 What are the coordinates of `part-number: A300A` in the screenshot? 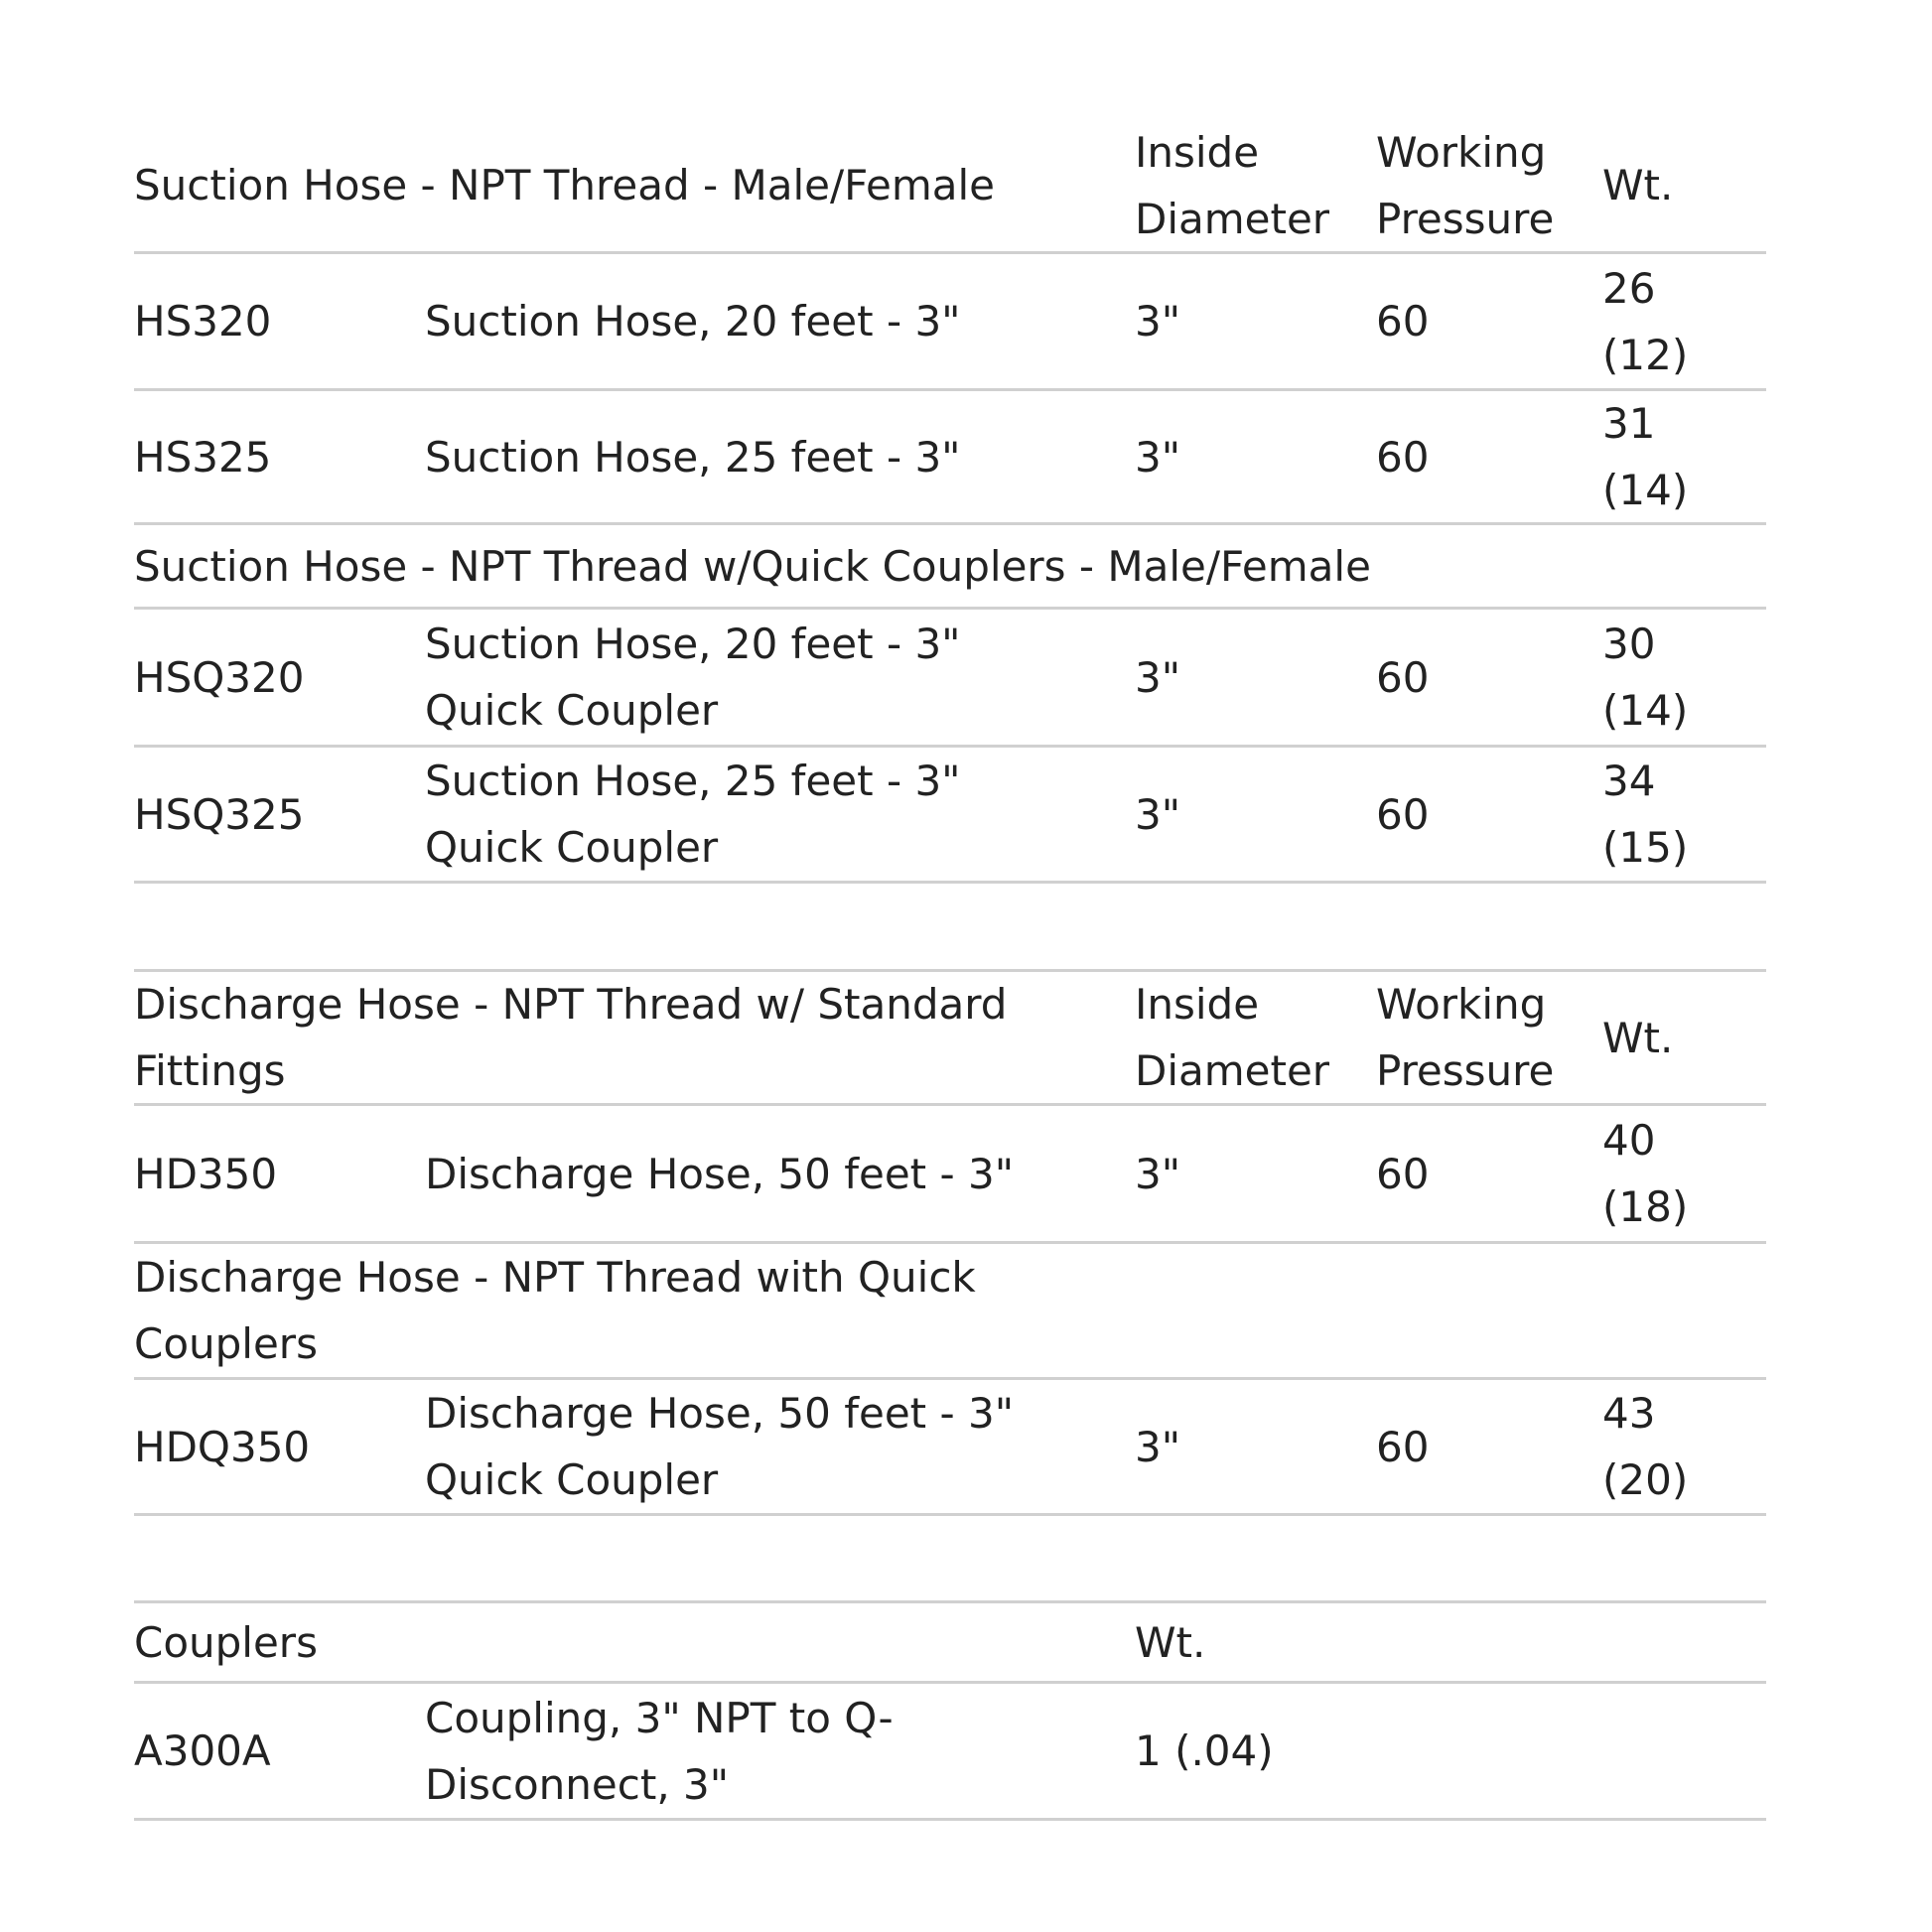 It's located at (203, 1751).